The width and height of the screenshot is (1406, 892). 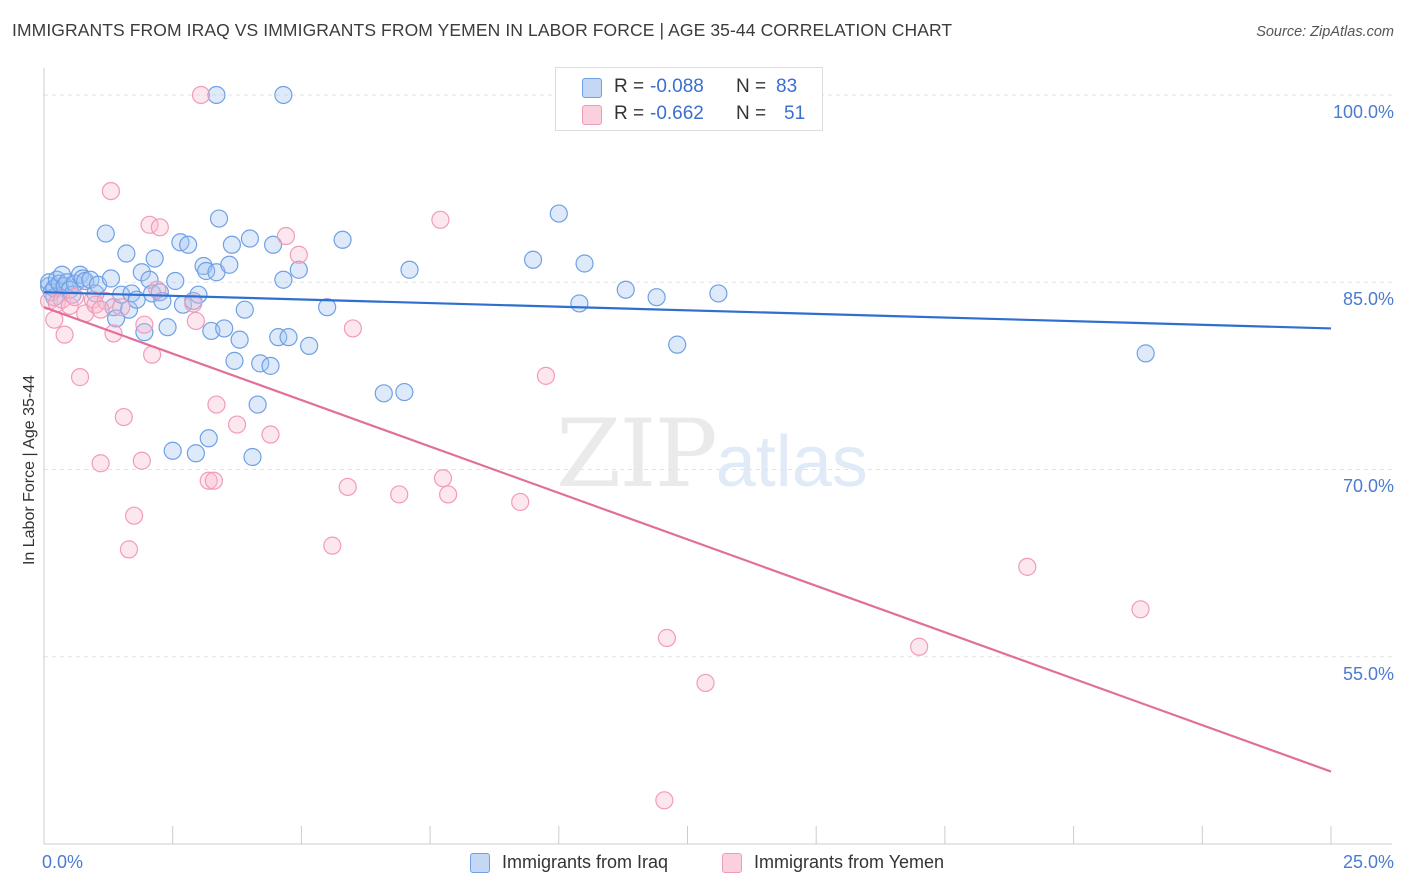 I want to click on x-tick-label-min: 0.0%, so click(x=63, y=862).